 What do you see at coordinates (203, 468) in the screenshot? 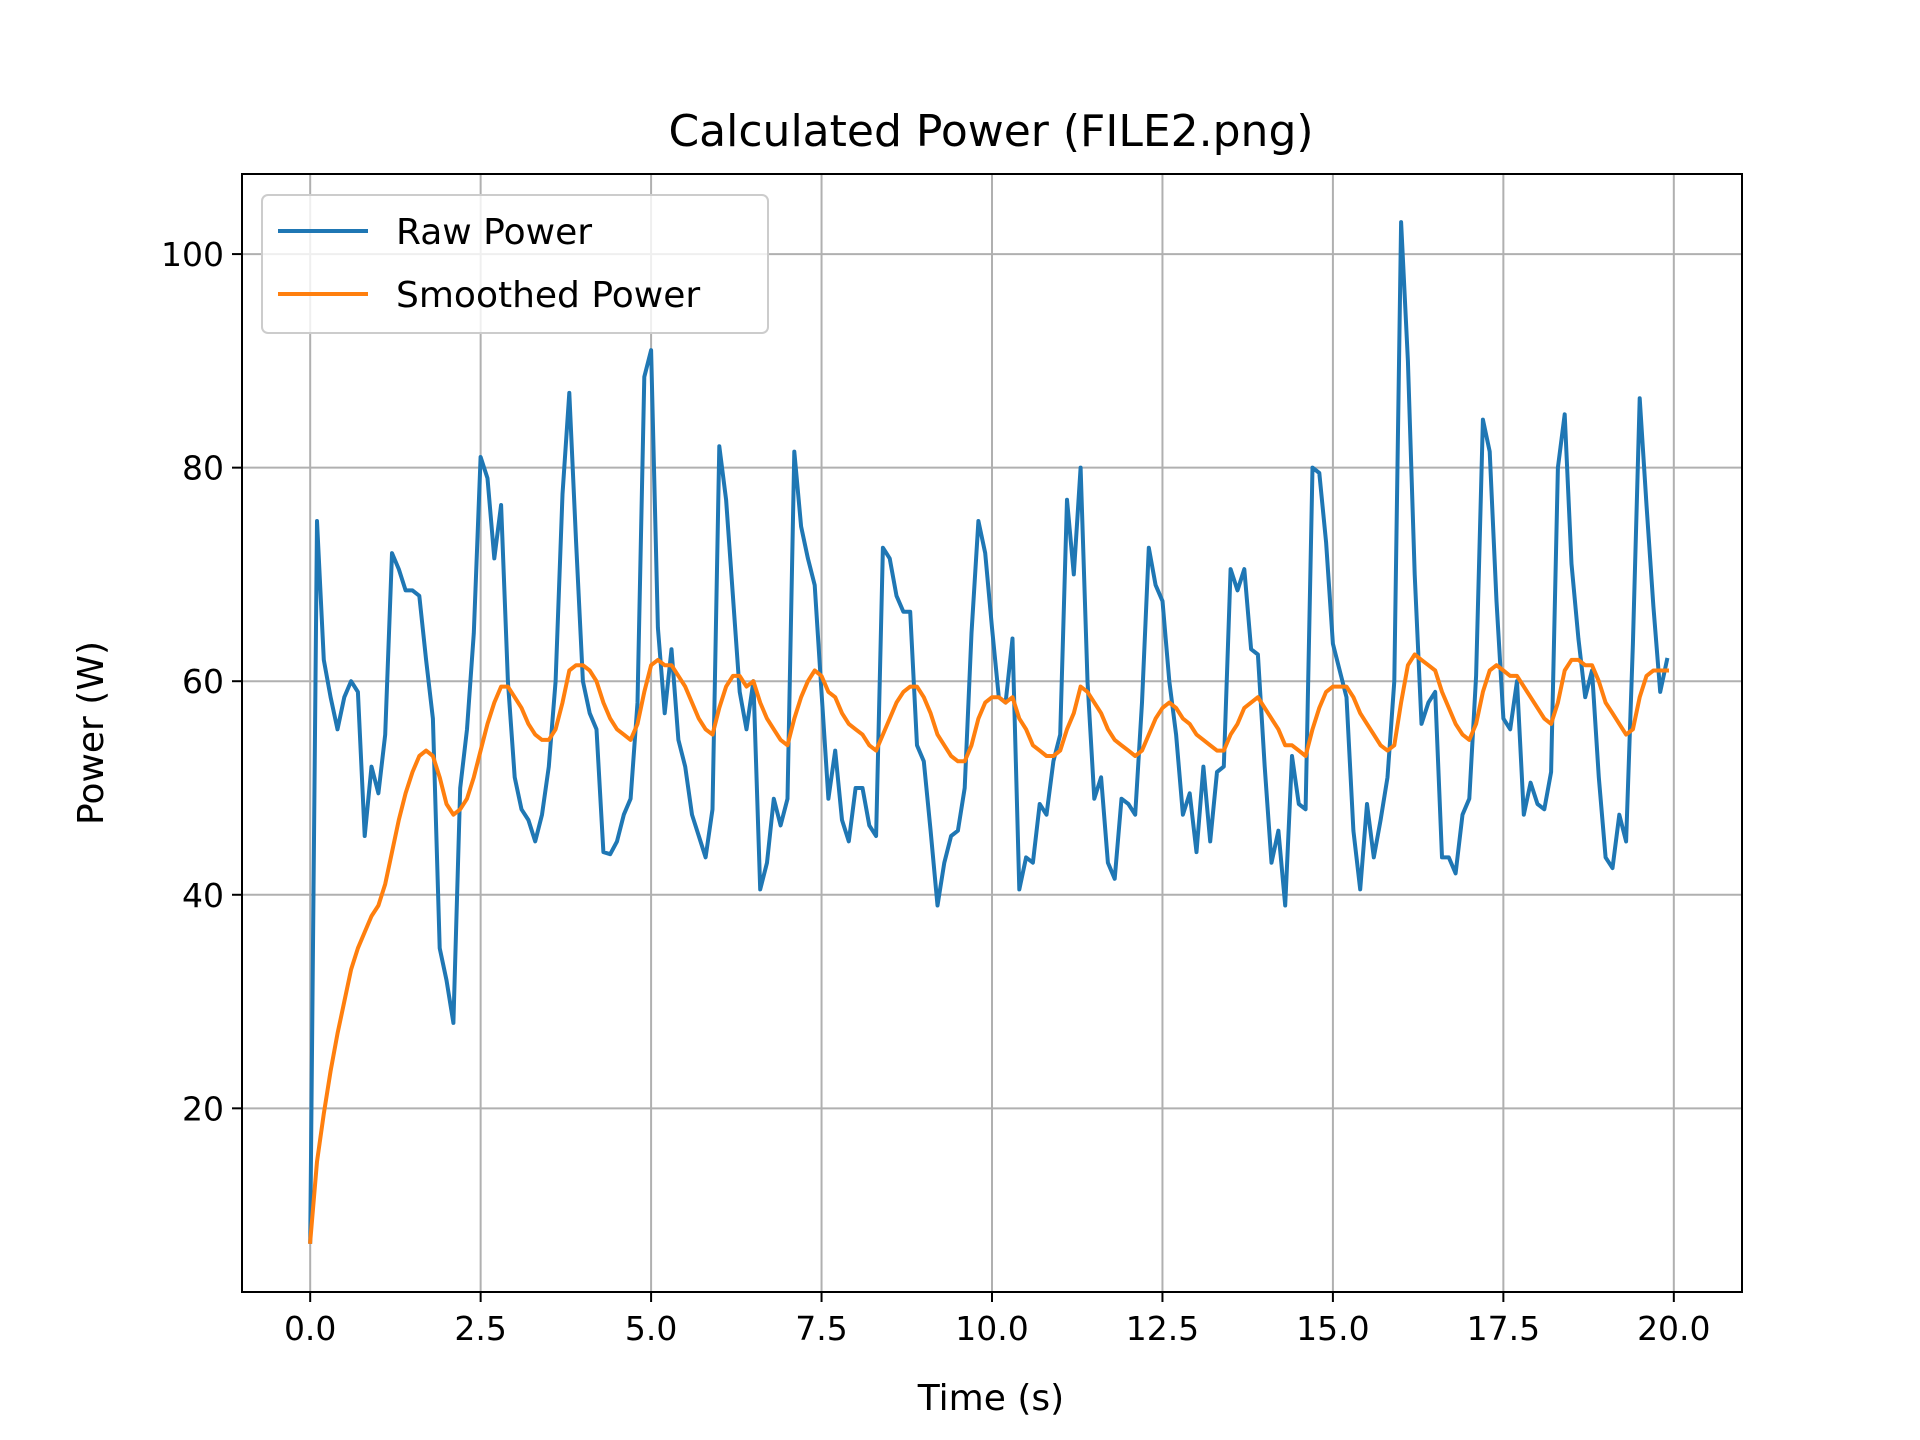
I see `y-tick-label: 80` at bounding box center [203, 468].